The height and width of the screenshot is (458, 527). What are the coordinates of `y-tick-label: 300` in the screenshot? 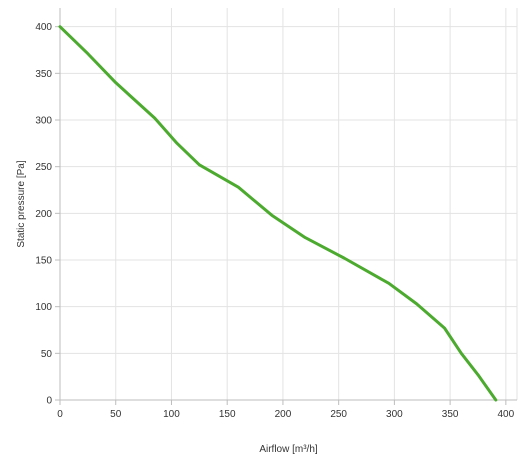 It's located at (43, 121).